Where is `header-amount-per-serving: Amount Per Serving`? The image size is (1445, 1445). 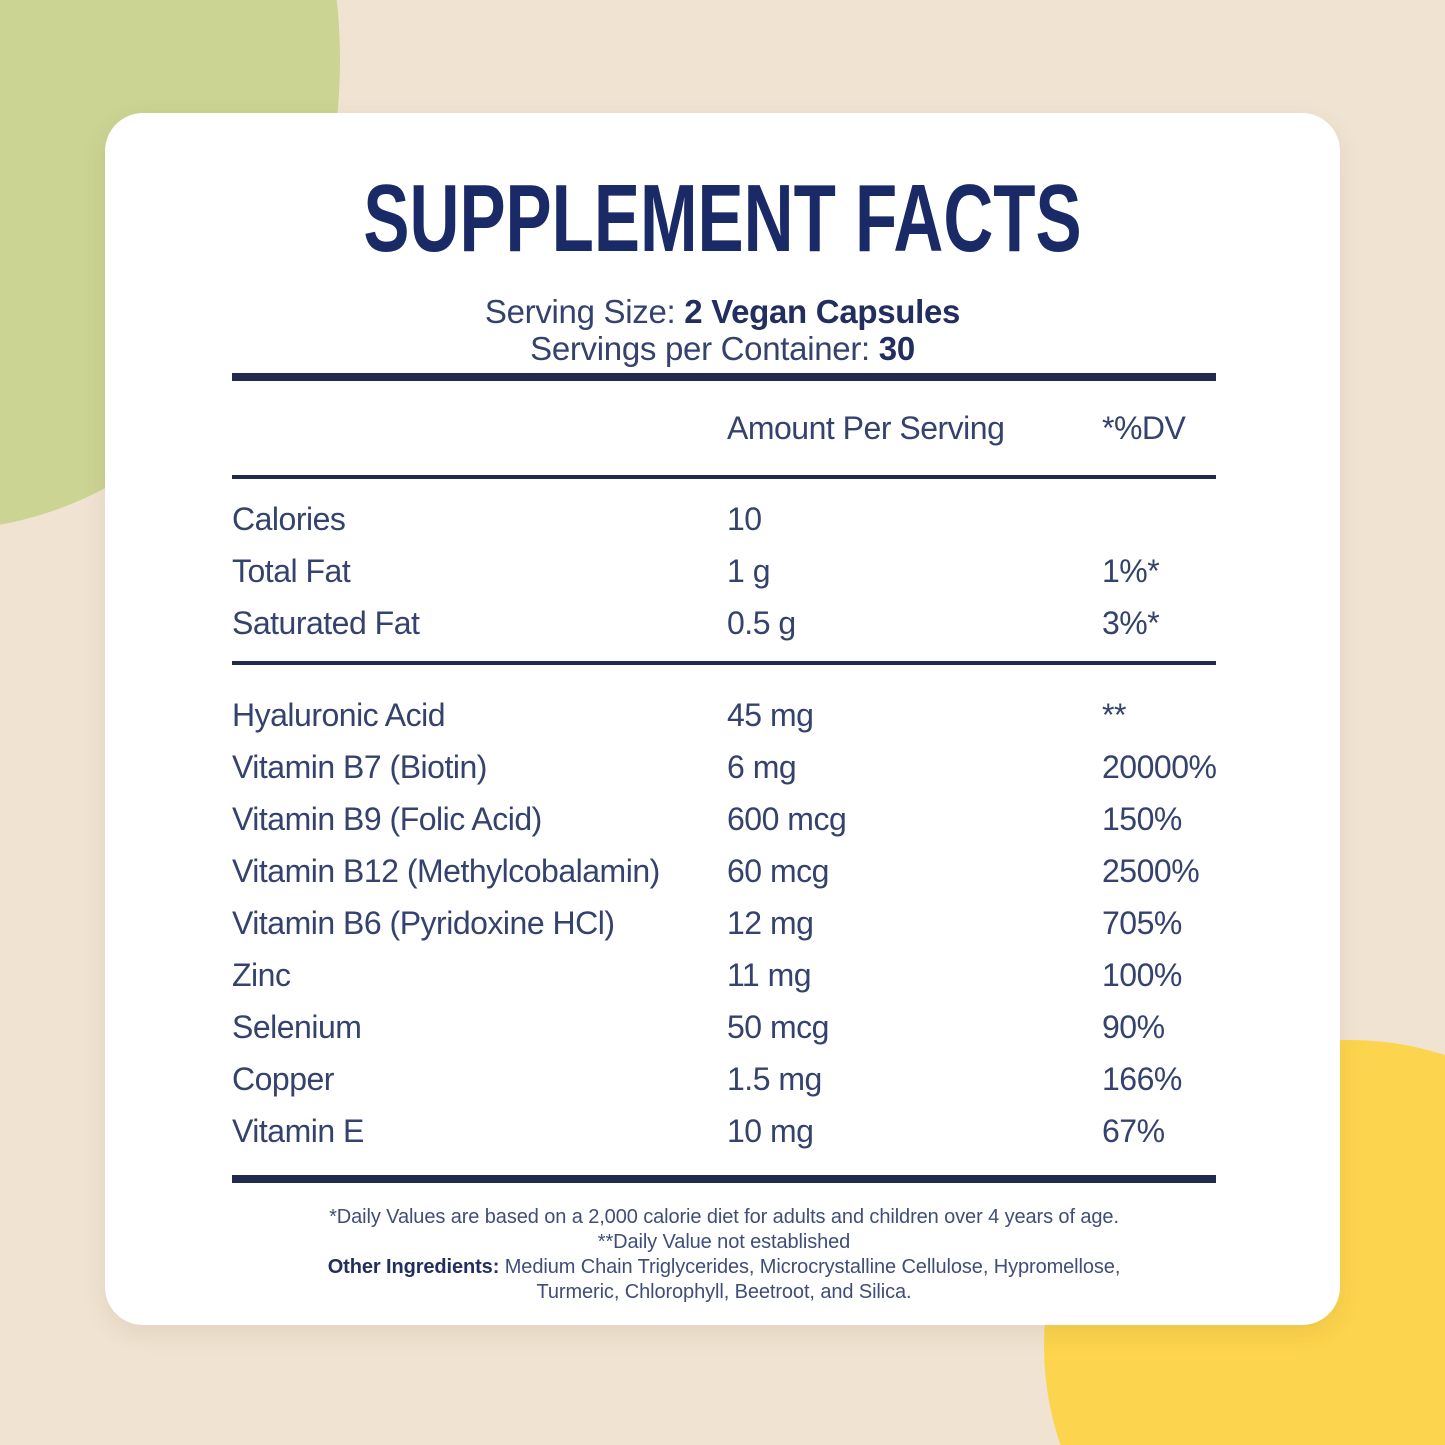 header-amount-per-serving: Amount Per Serving is located at coordinates (866, 427).